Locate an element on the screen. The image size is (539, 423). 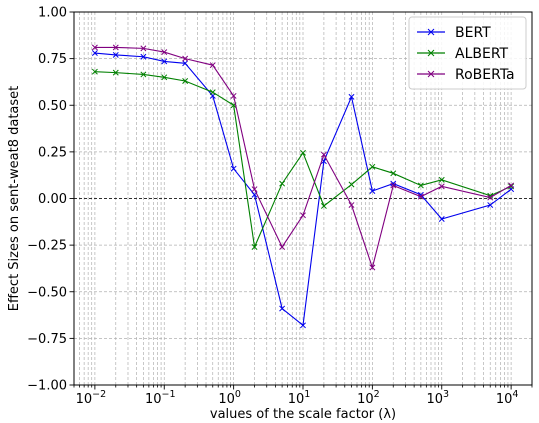
x-tick-label: 10⁰ is located at coordinates (229, 398).